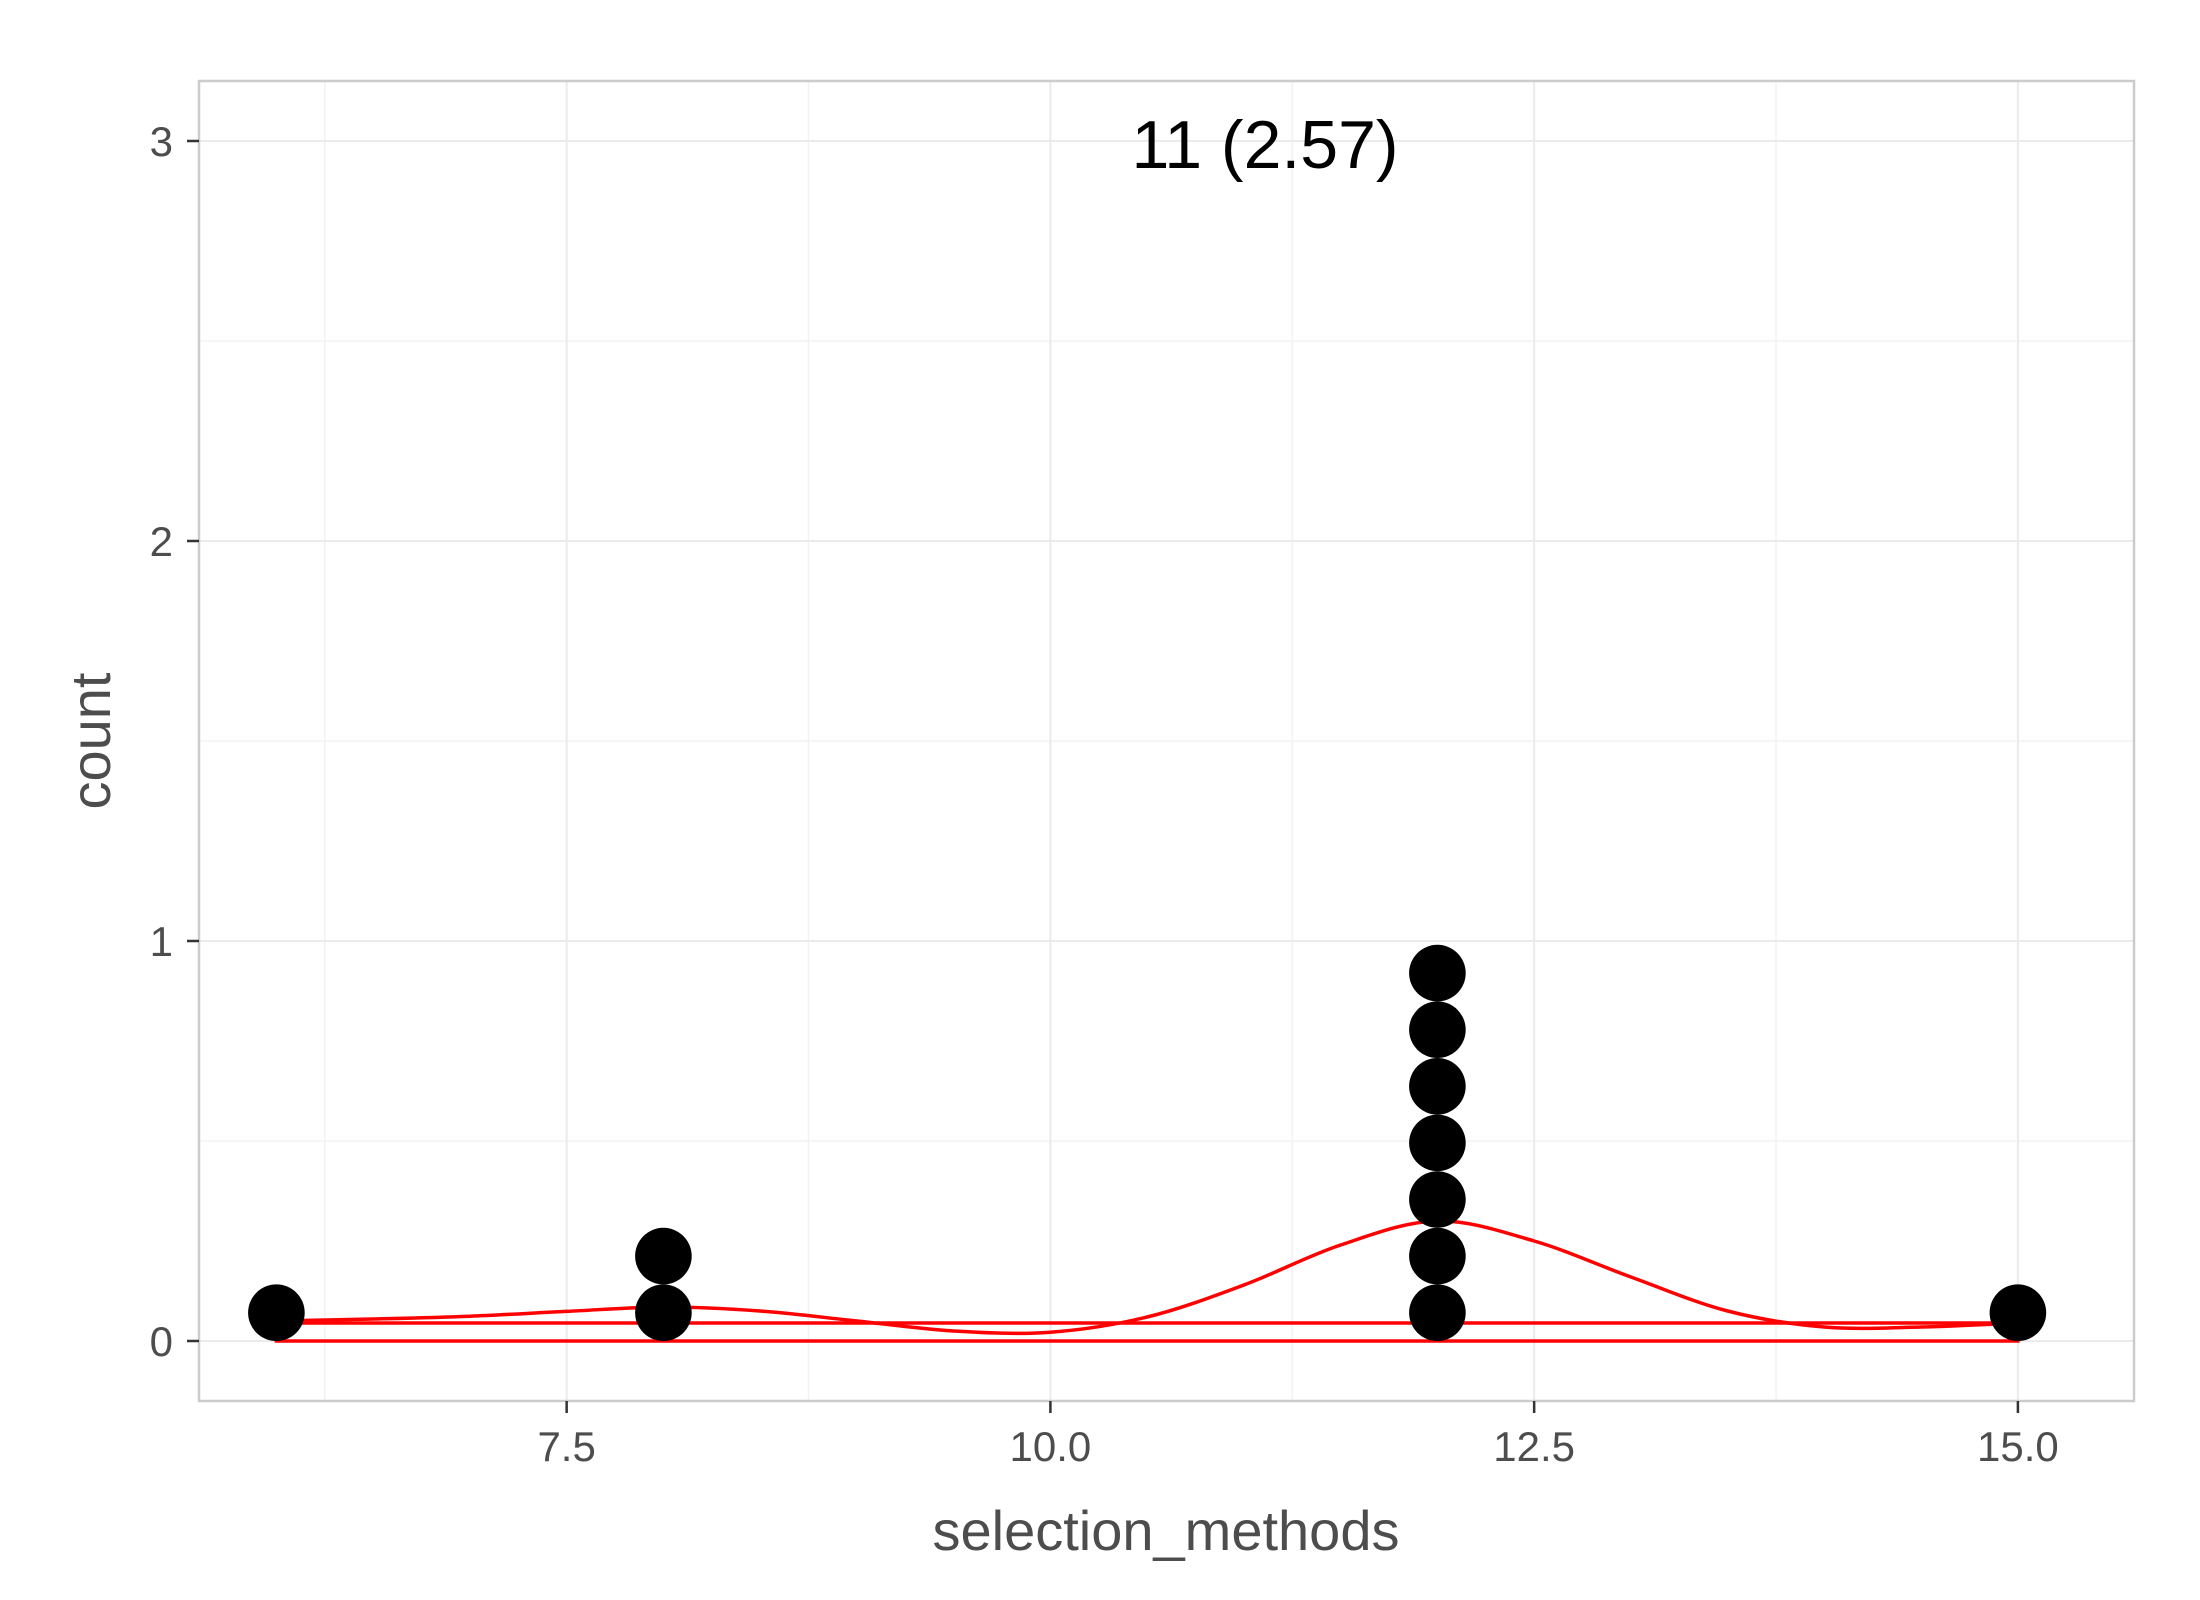  Describe the element at coordinates (1051, 1446) in the screenshot. I see `x-tick-label: 10.0` at that location.